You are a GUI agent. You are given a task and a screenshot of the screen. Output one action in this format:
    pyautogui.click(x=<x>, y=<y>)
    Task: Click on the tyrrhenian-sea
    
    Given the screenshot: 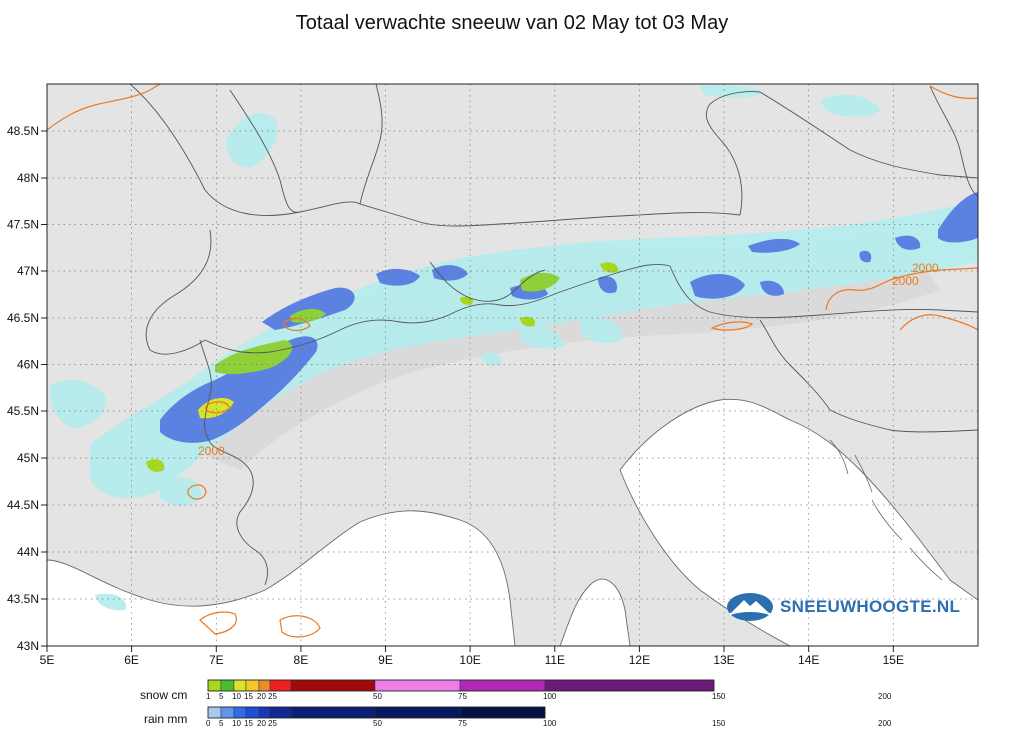 What is the action you would take?
    pyautogui.click(x=595, y=612)
    